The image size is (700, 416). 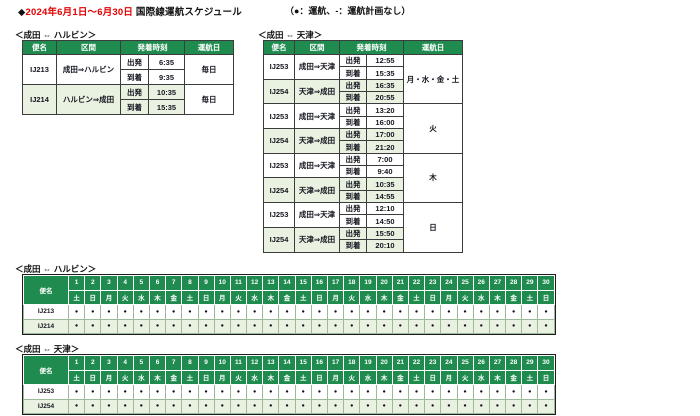 I want to click on day-number-header: 29, so click(x=530, y=283).